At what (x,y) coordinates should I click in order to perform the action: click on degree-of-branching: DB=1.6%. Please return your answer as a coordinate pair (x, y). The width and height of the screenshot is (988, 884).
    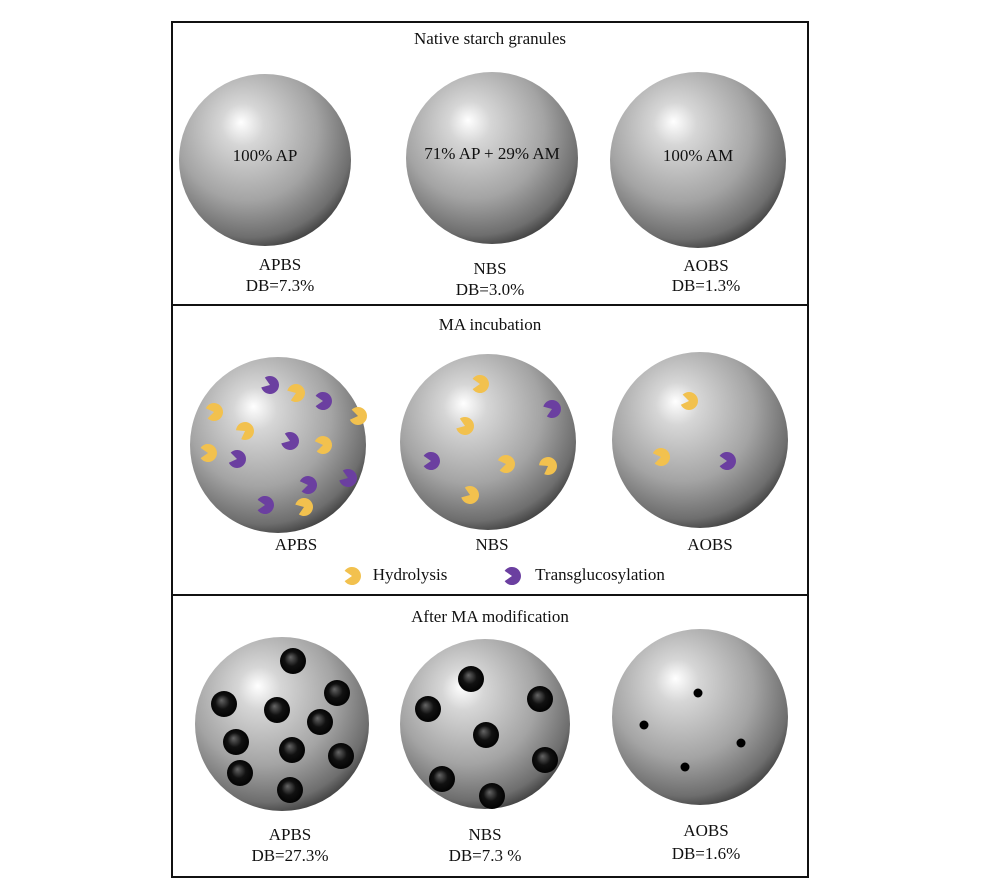
    Looking at the image, I should click on (706, 853).